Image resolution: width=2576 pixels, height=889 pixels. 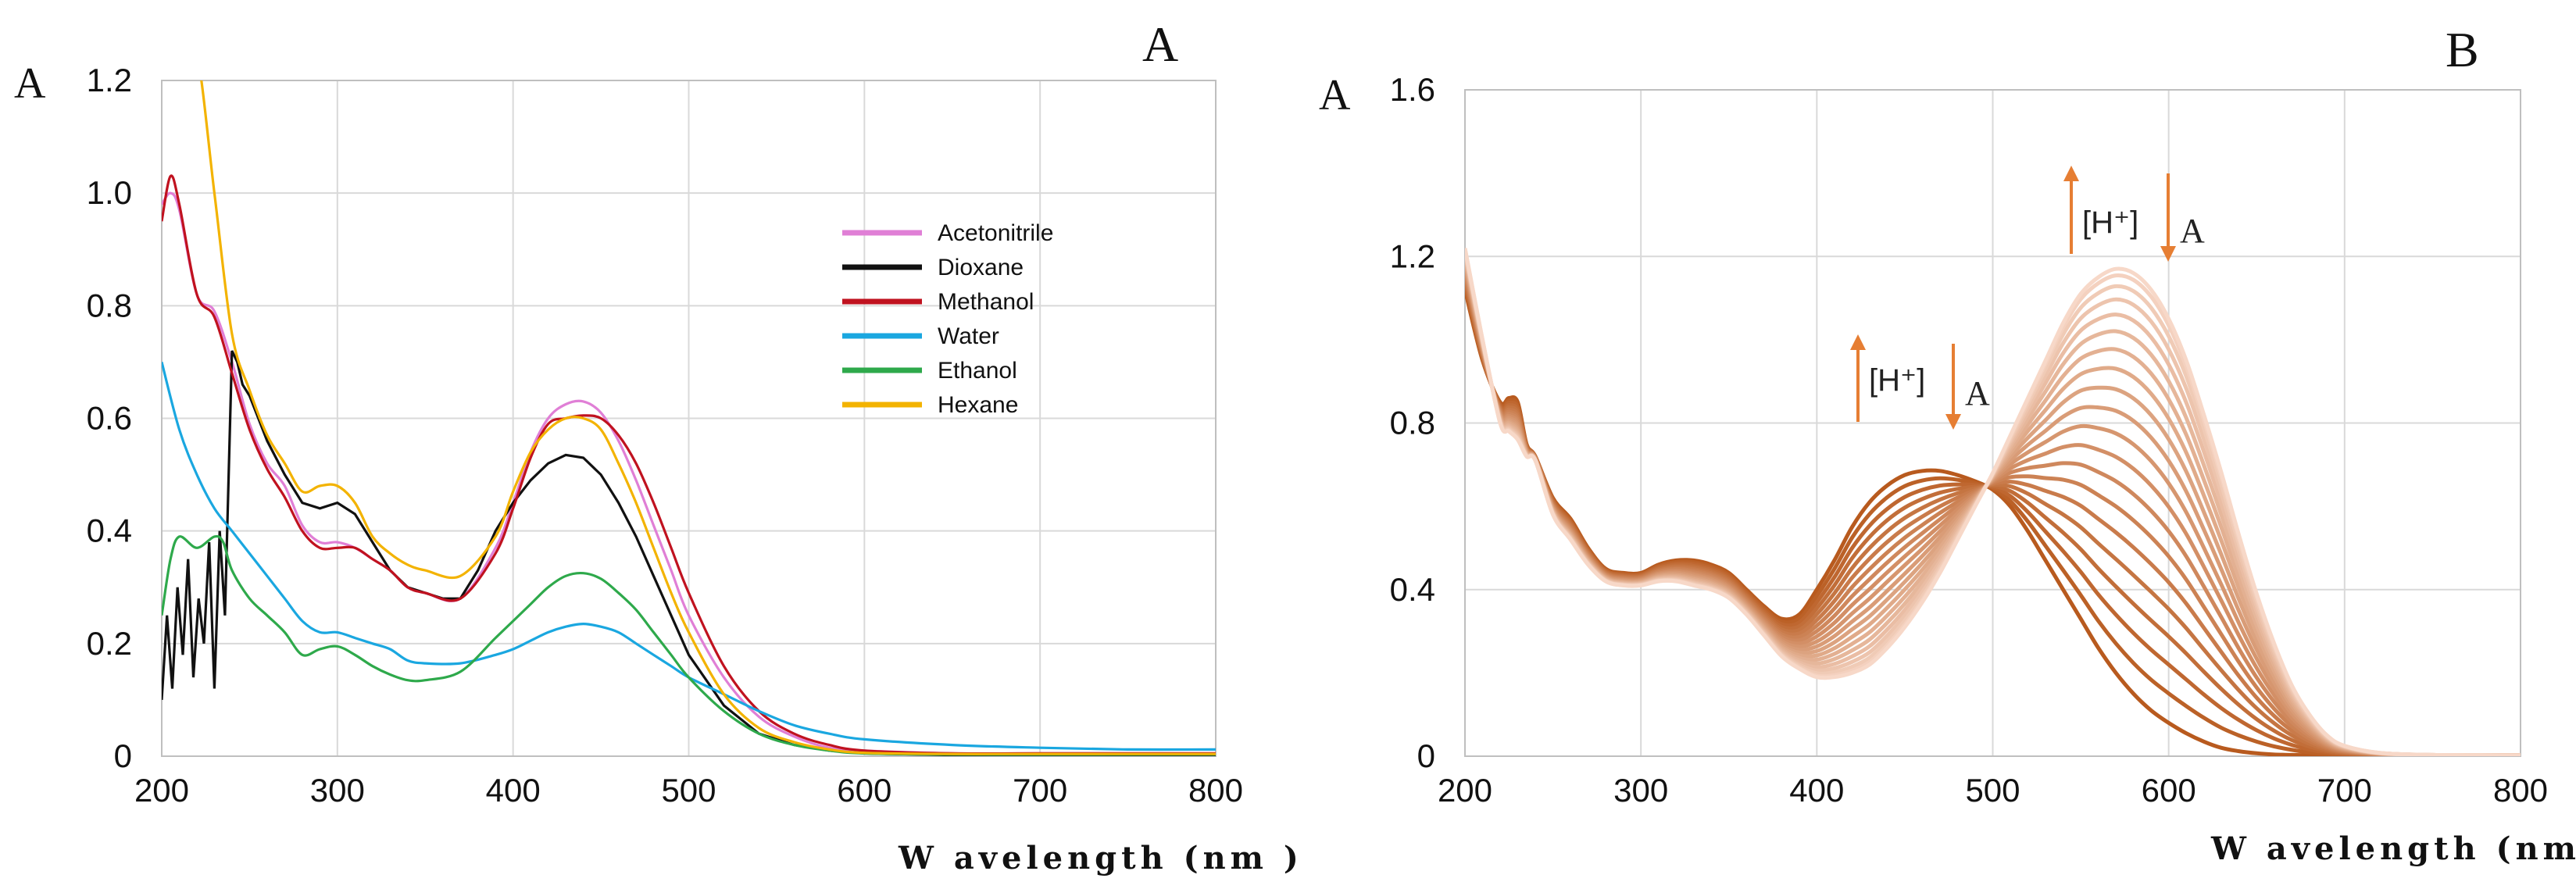 What do you see at coordinates (2463, 49) in the screenshot?
I see `panel-label-b: B` at bounding box center [2463, 49].